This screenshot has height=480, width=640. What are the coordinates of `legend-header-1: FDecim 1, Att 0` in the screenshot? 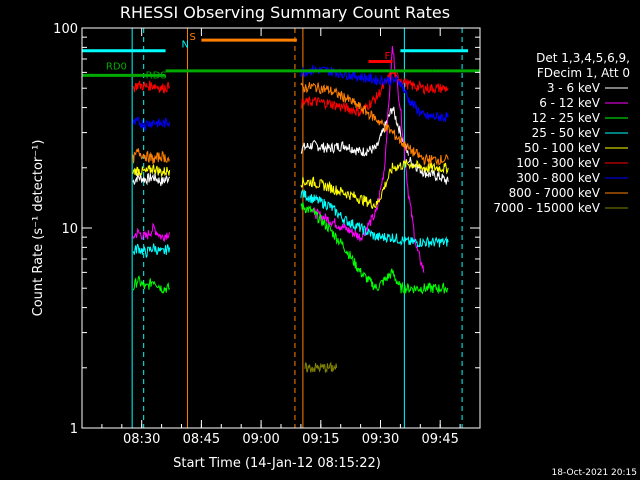 It's located at (583, 73).